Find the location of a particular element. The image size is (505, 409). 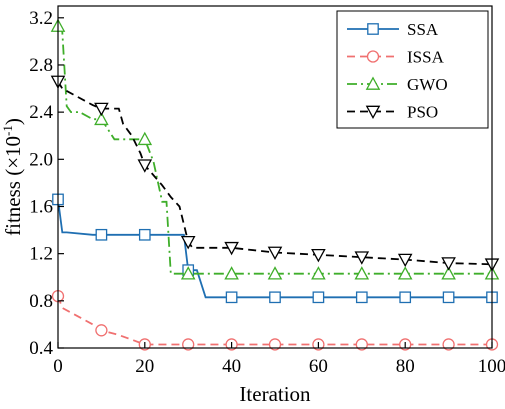

y-tick-label: 2.8 is located at coordinates (41, 65).